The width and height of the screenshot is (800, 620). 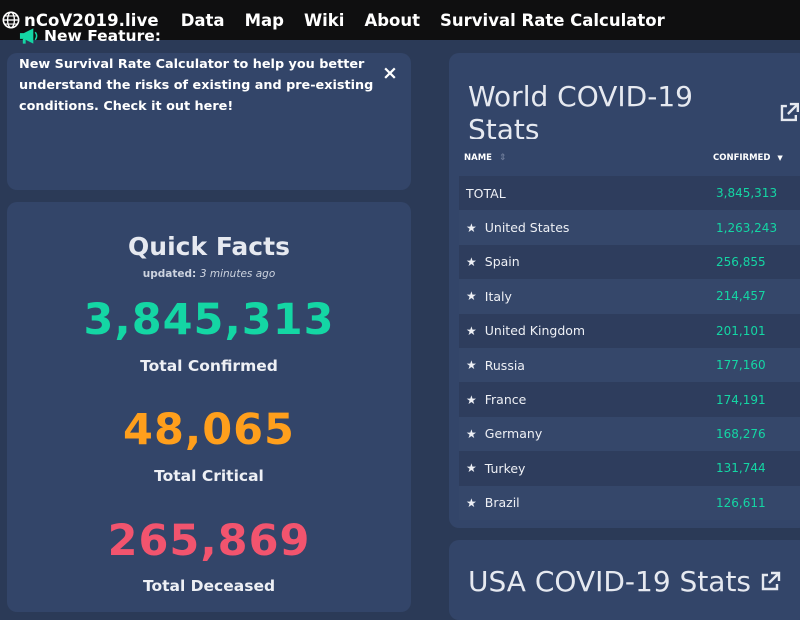 What do you see at coordinates (504, 365) in the screenshot?
I see `country-name-text: Russia` at bounding box center [504, 365].